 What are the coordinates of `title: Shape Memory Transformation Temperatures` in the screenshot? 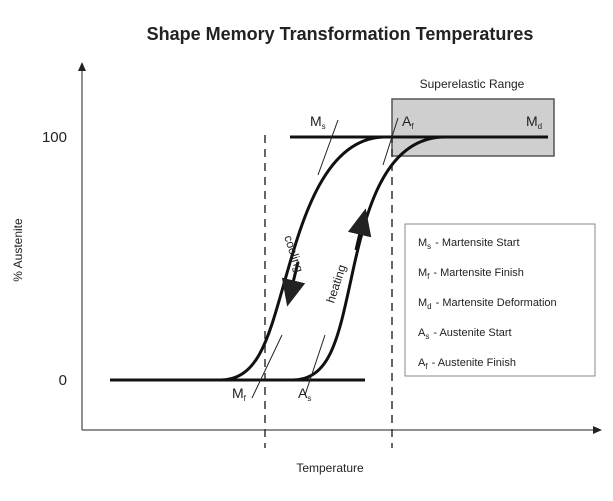 It's located at (340, 34).